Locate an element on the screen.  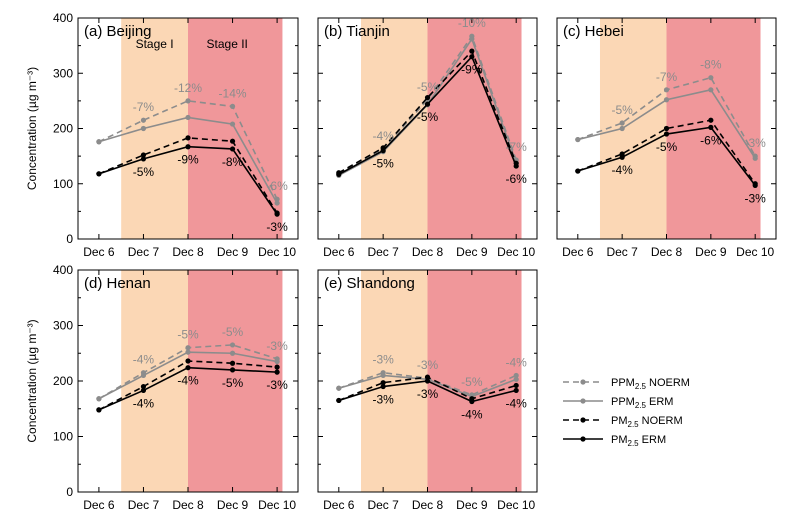
ppm-change-label: -14% is located at coordinates (233, 93).